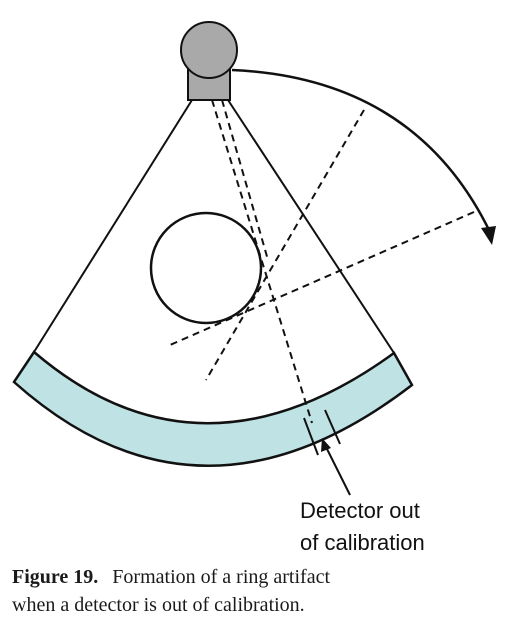  Describe the element at coordinates (221, 577) in the screenshot. I see `caption-text-line1: Formation of a ring artifact` at that location.